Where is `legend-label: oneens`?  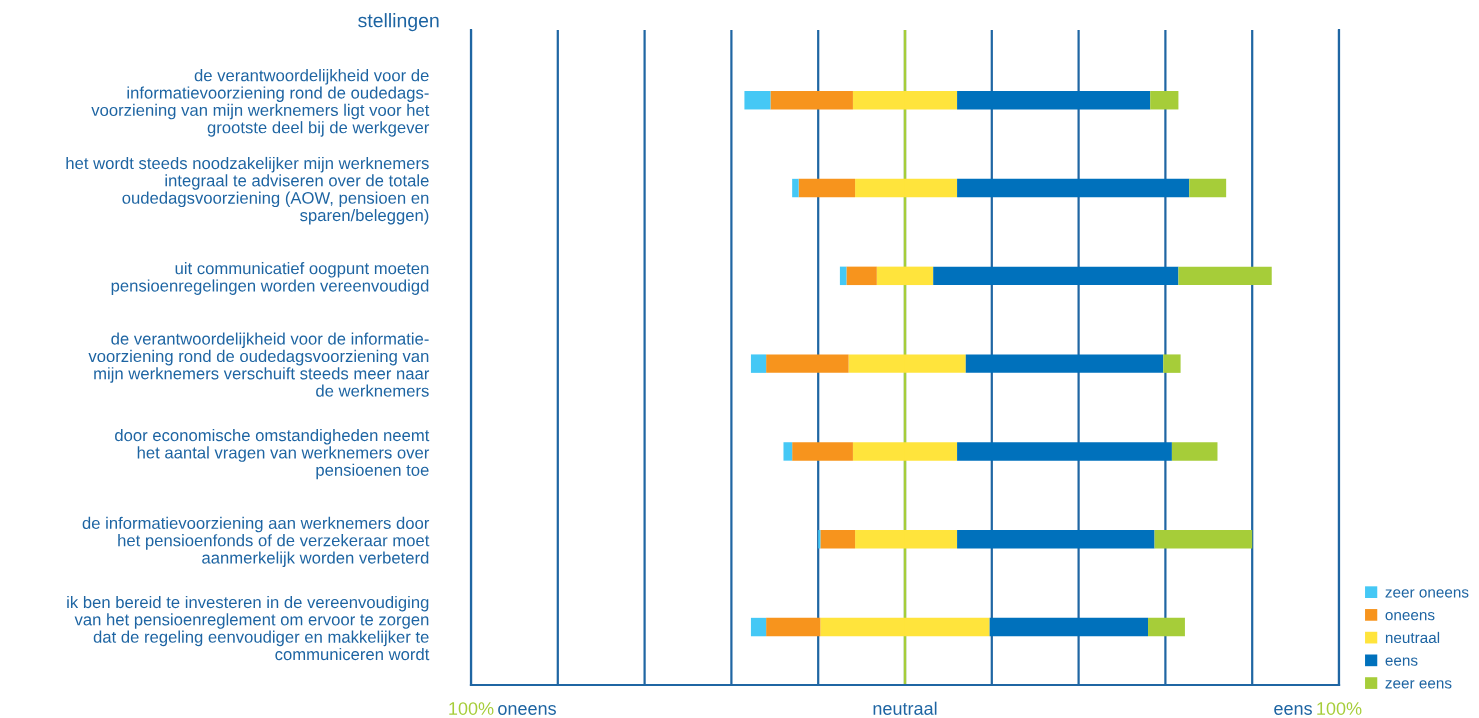
legend-label: oneens is located at coordinates (1410, 616).